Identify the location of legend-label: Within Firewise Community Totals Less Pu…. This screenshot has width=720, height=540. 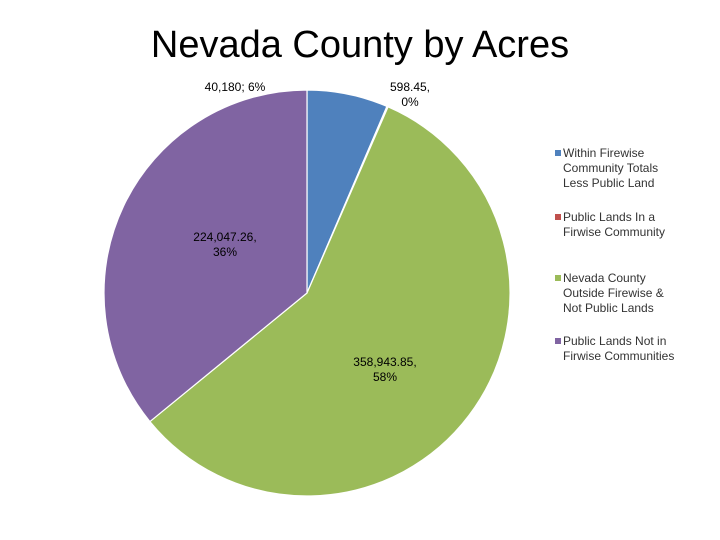
(611, 168).